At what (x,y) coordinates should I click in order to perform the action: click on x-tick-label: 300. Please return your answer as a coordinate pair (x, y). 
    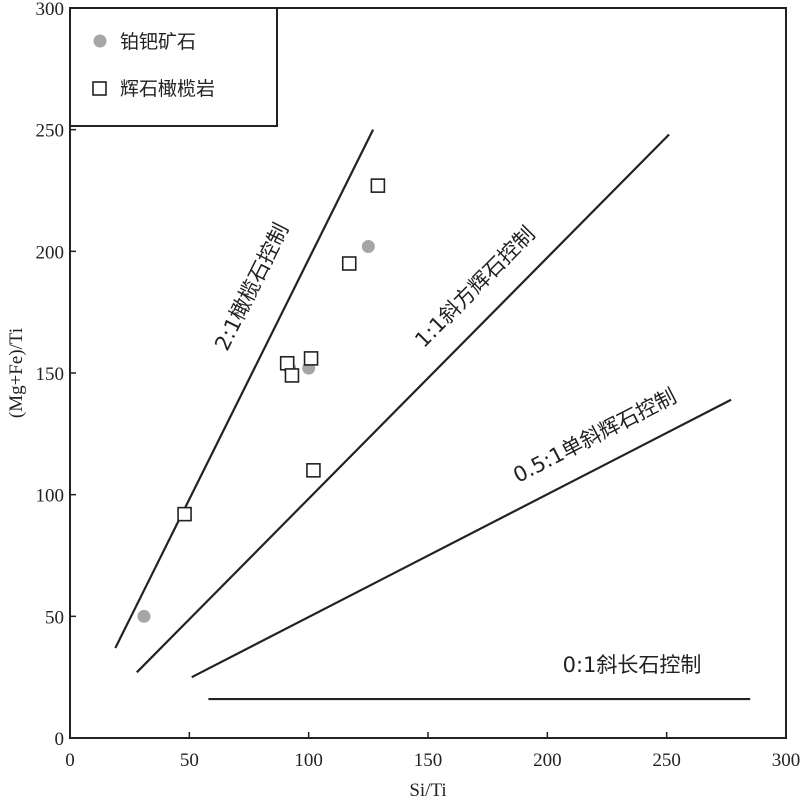
    Looking at the image, I should click on (786, 760).